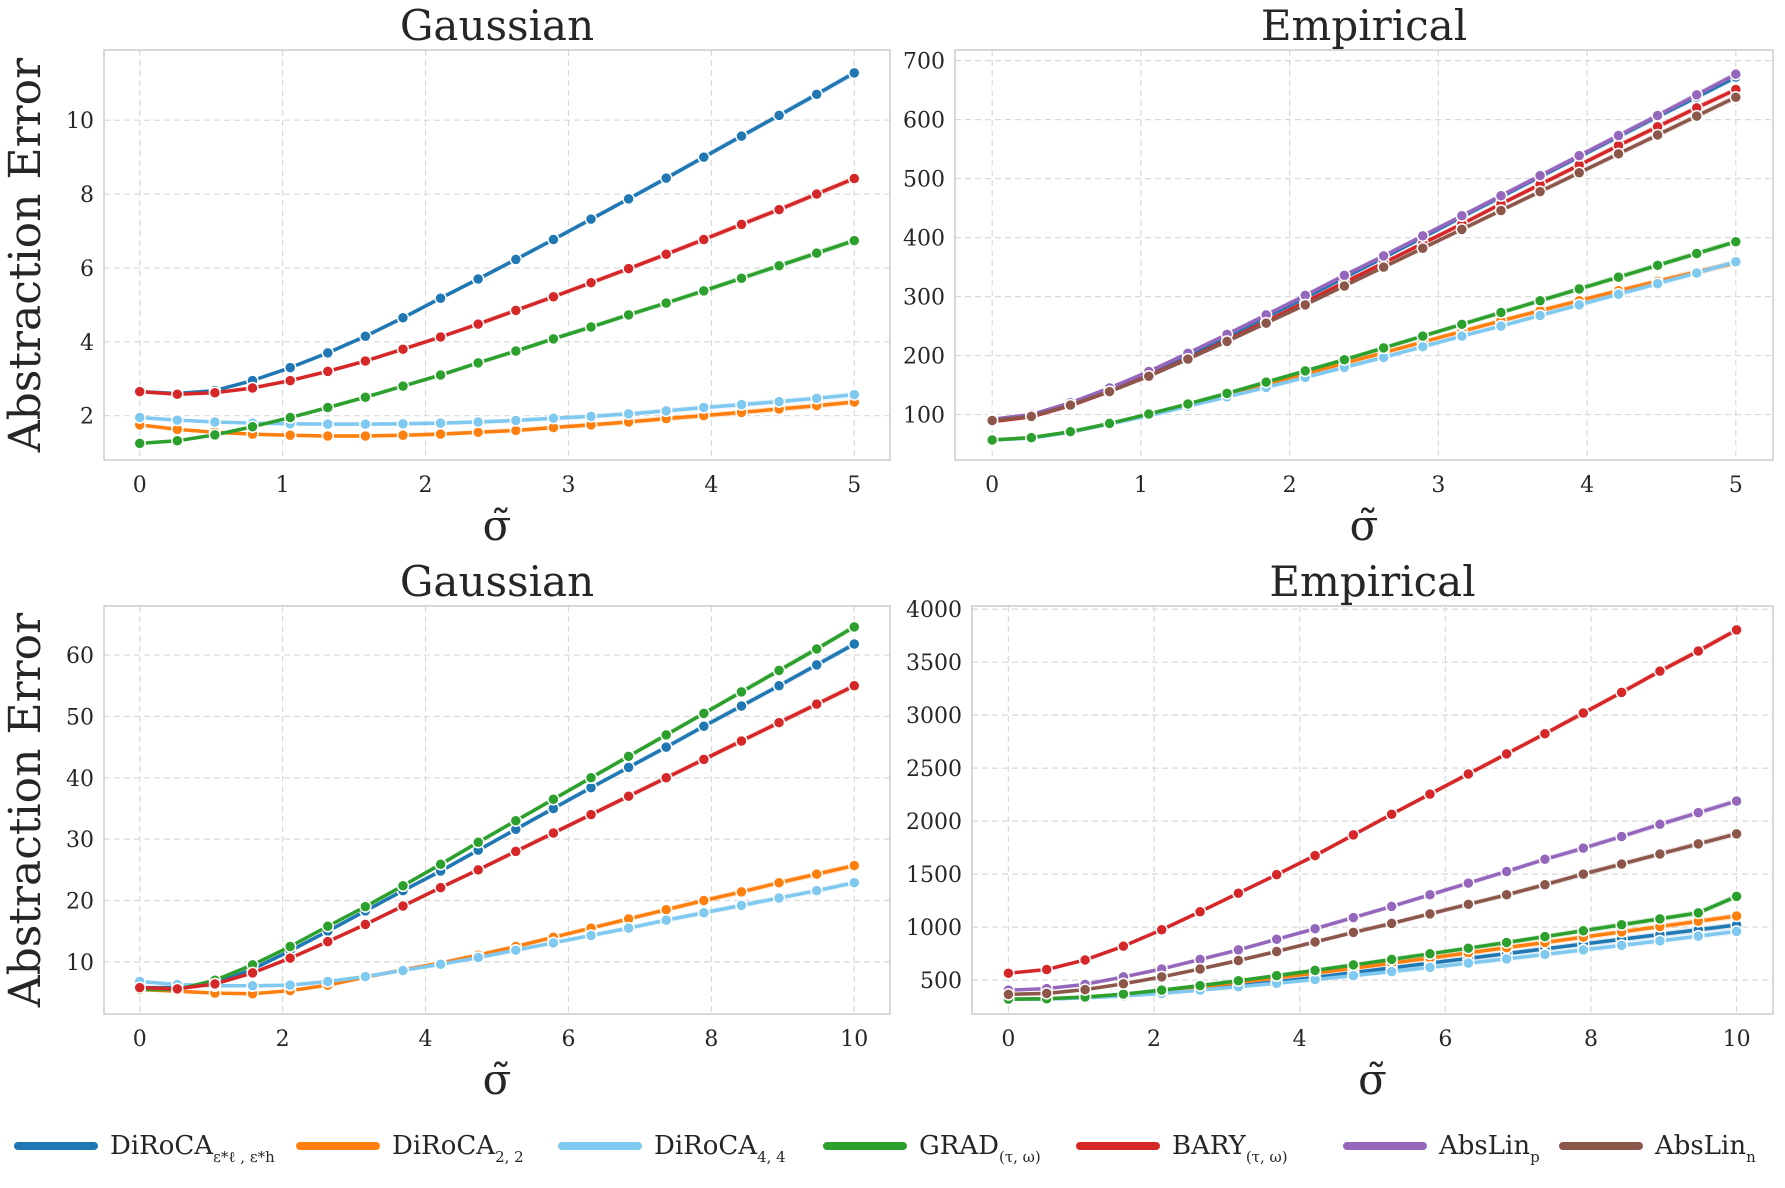 The height and width of the screenshot is (1188, 1785). Describe the element at coordinates (192, 1148) in the screenshot. I see `legend-label: DiRoCAε*ℓ , ε*h` at that location.